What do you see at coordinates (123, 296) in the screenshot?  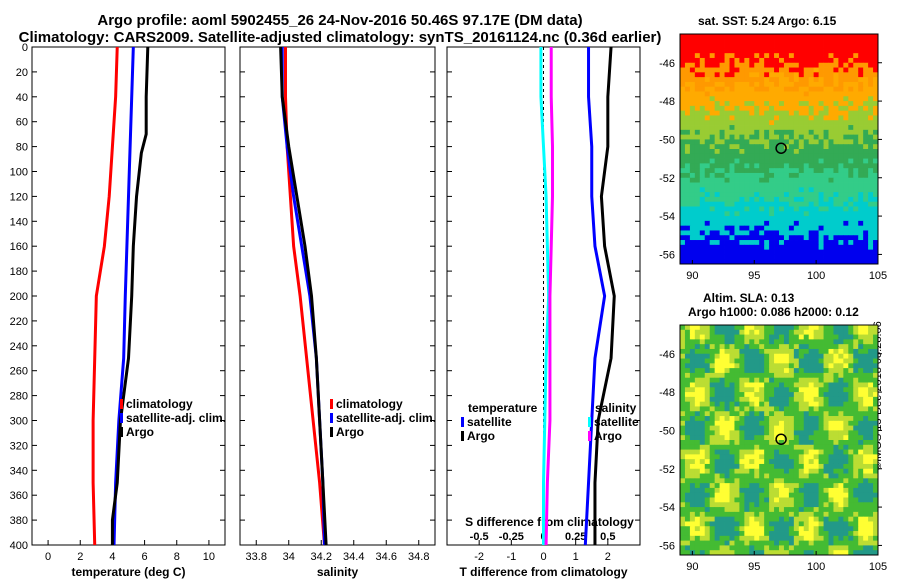 I see `temperature-series-satellite-adj-clim-` at bounding box center [123, 296].